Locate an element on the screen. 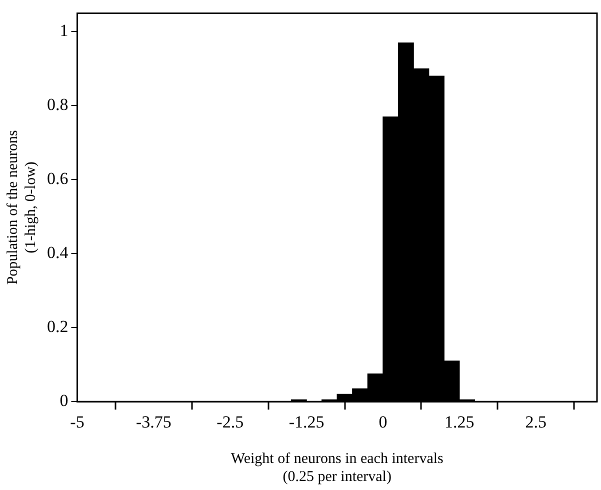 This screenshot has height=490, width=601. y-tick-label: 0 is located at coordinates (64, 400).